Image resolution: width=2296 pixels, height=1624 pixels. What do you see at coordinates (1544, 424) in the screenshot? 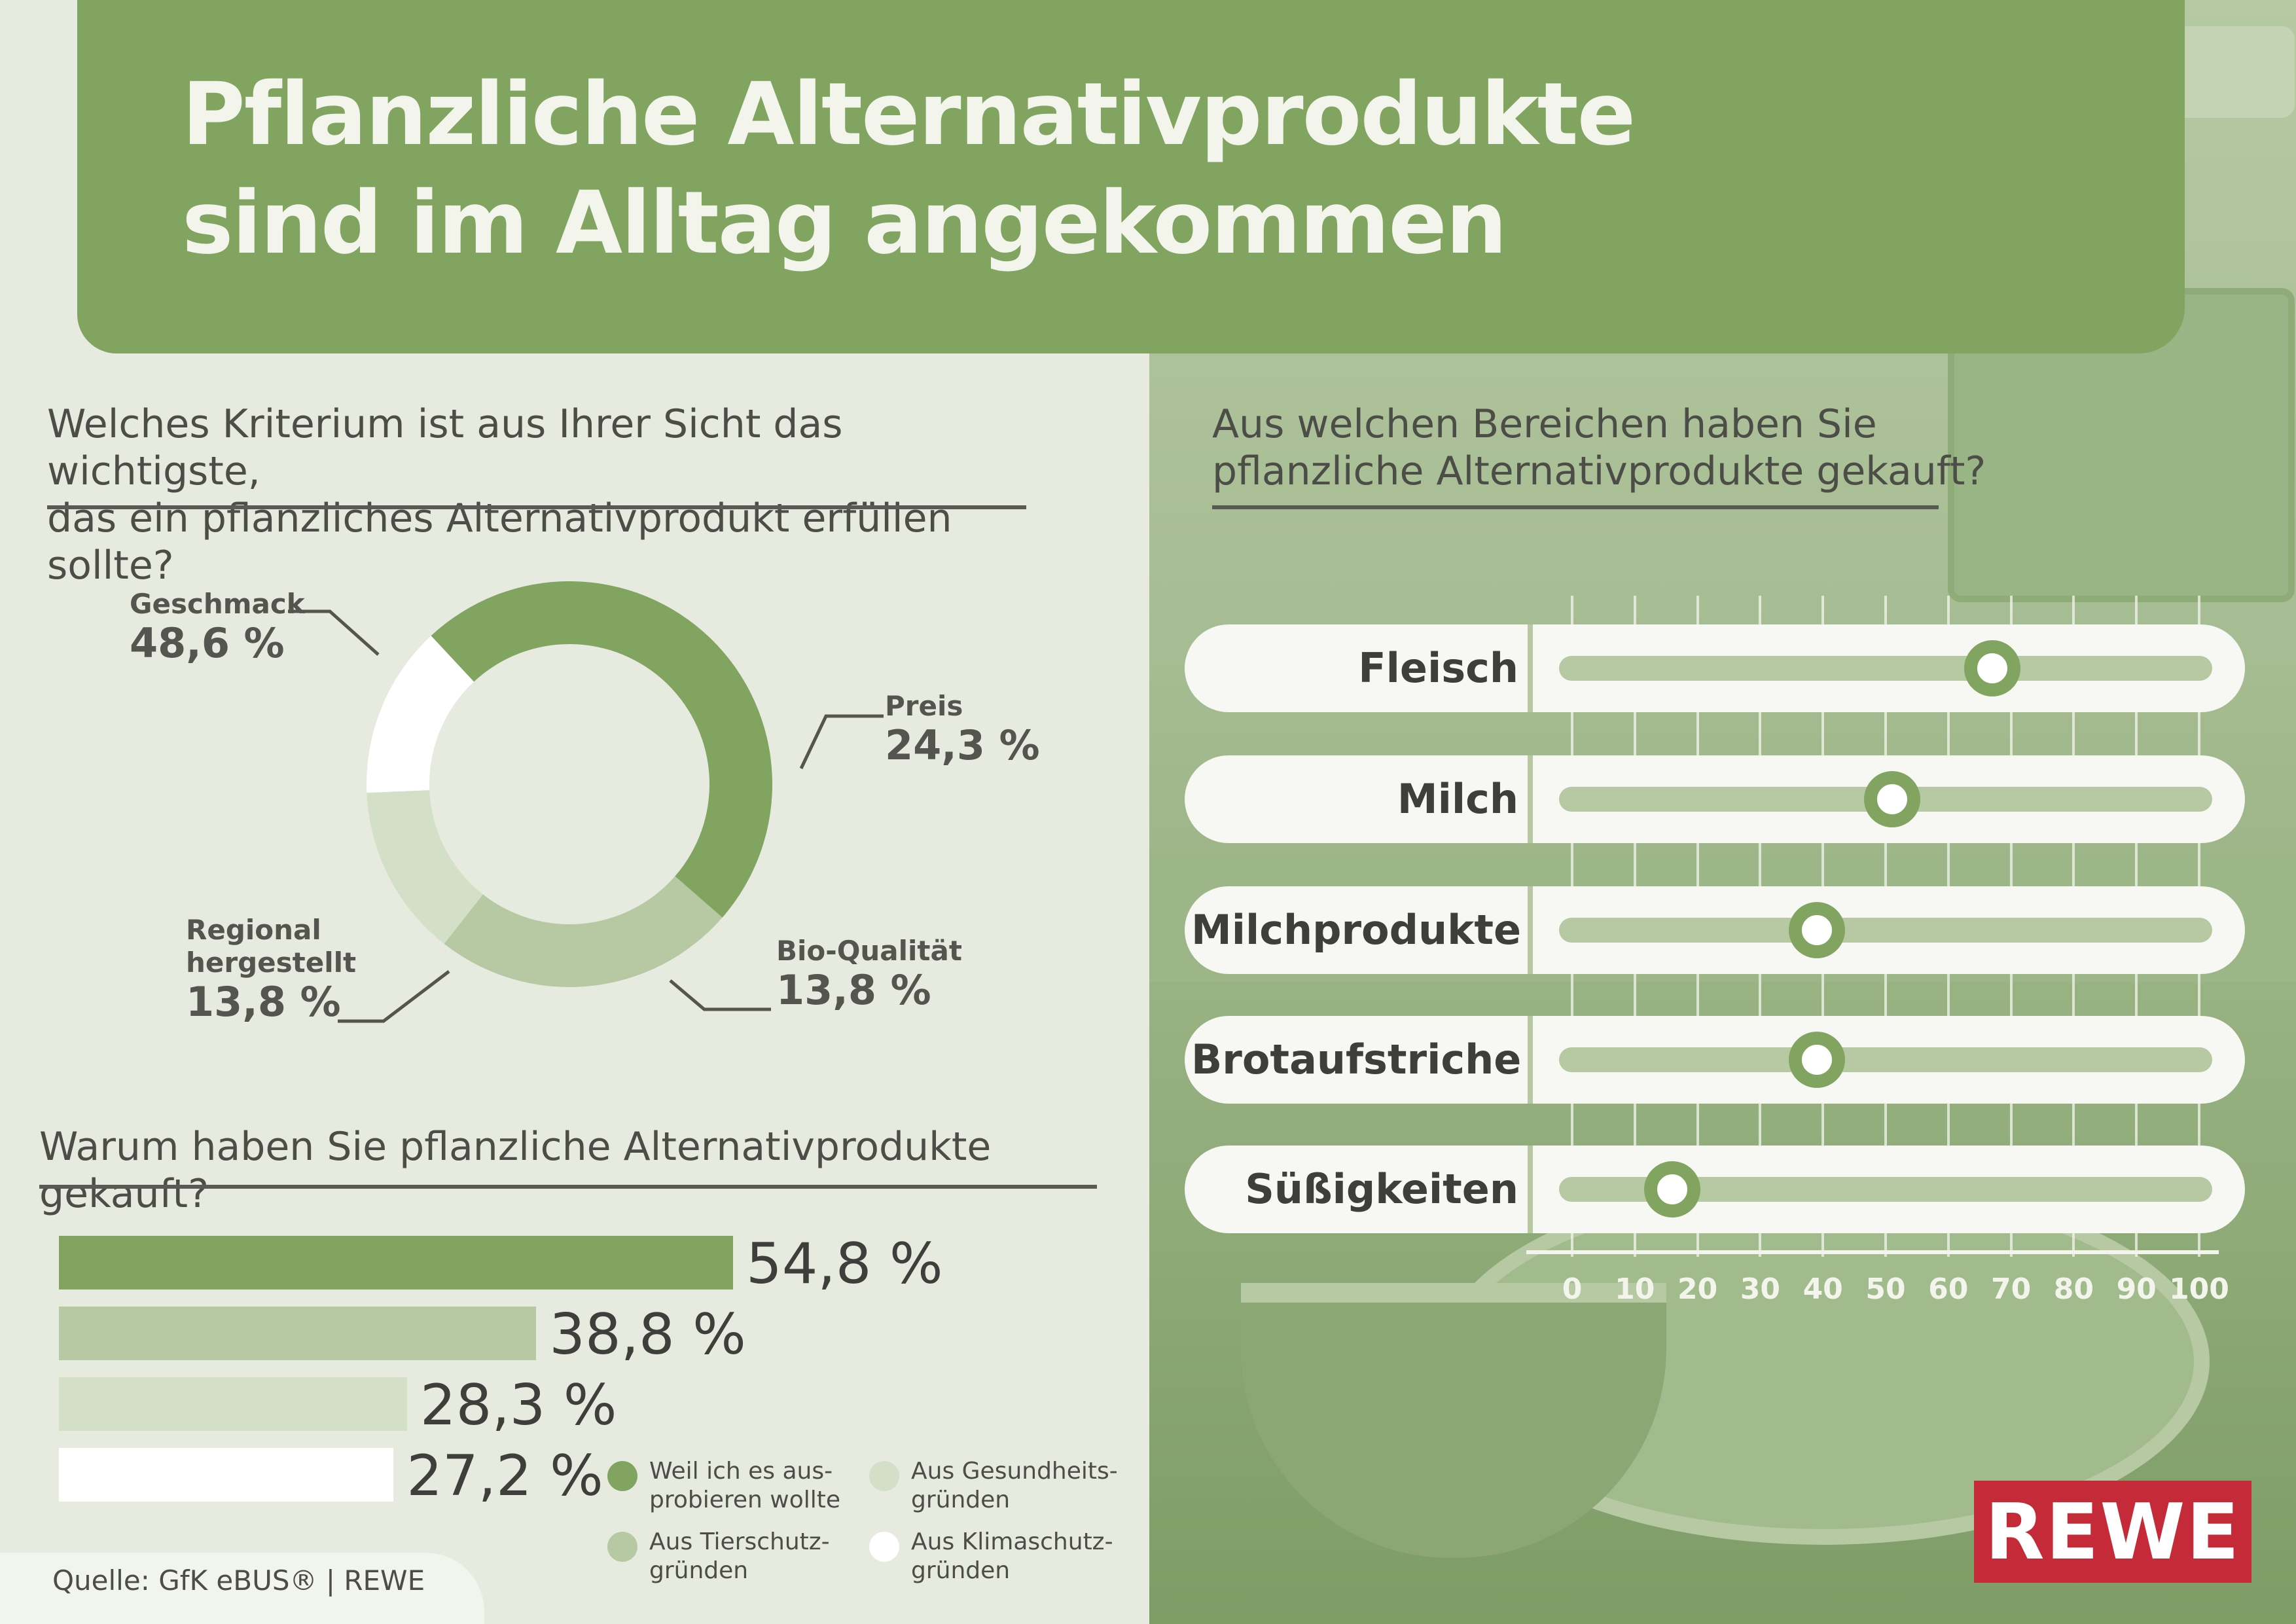
I see `question-categories-line-1: Aus welchen Bereichen haben Sie` at bounding box center [1544, 424].